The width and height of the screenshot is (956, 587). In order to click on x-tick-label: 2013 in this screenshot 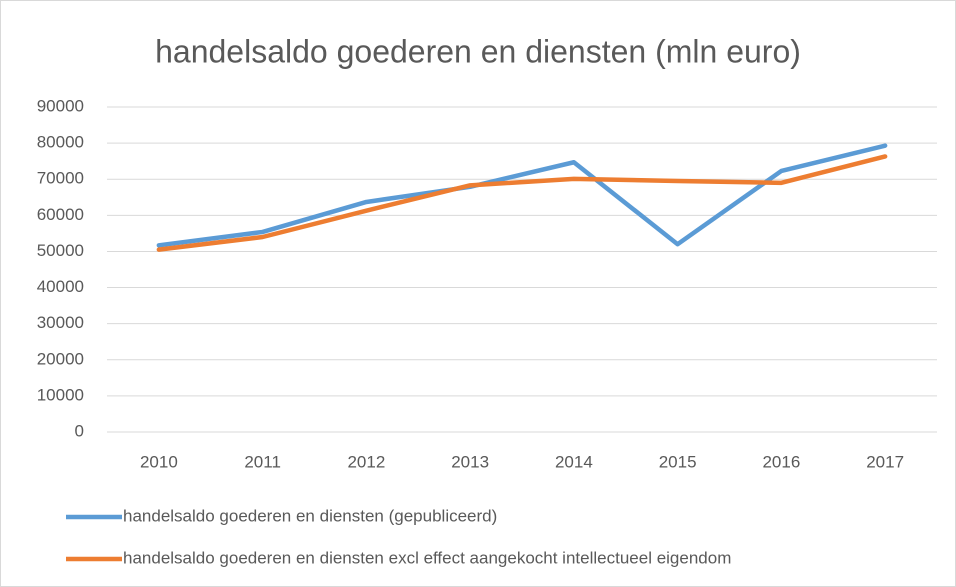, I will do `click(470, 461)`.